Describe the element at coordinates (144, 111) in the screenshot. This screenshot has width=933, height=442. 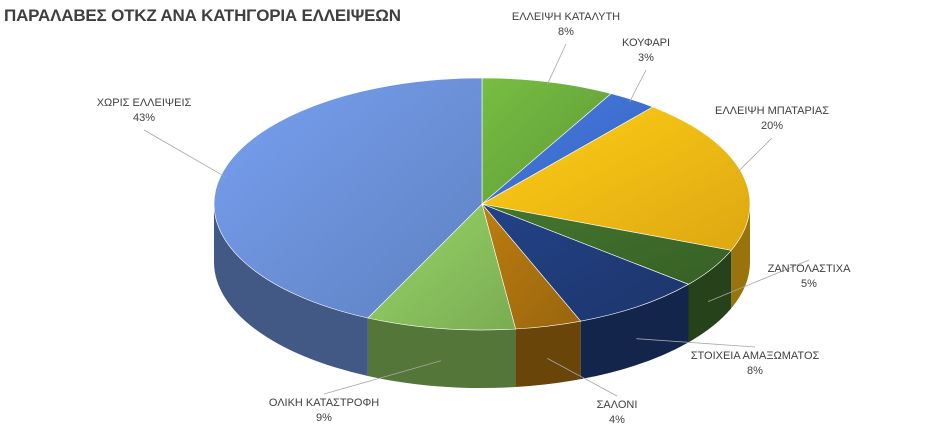
I see `data-label-7: ΧΩΡΙΣ ΕΛΛΕΙΨΕΙΣ 43%` at that location.